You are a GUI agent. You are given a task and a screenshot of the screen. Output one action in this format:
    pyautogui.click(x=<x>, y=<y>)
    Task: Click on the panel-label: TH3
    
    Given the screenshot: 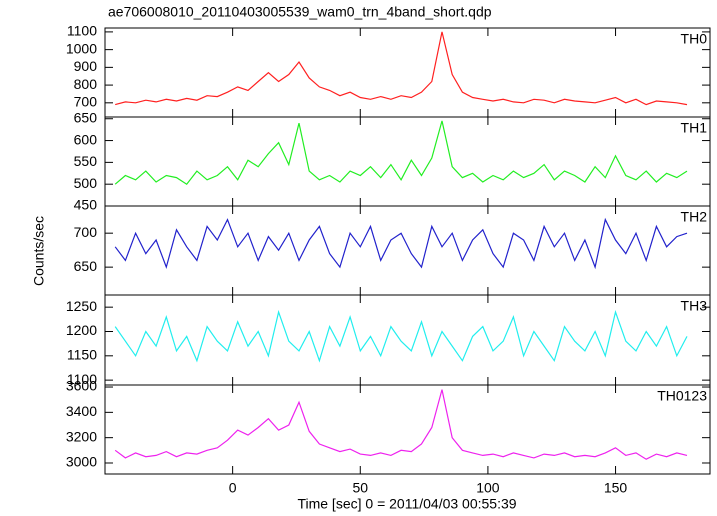 What is the action you would take?
    pyautogui.click(x=694, y=306)
    